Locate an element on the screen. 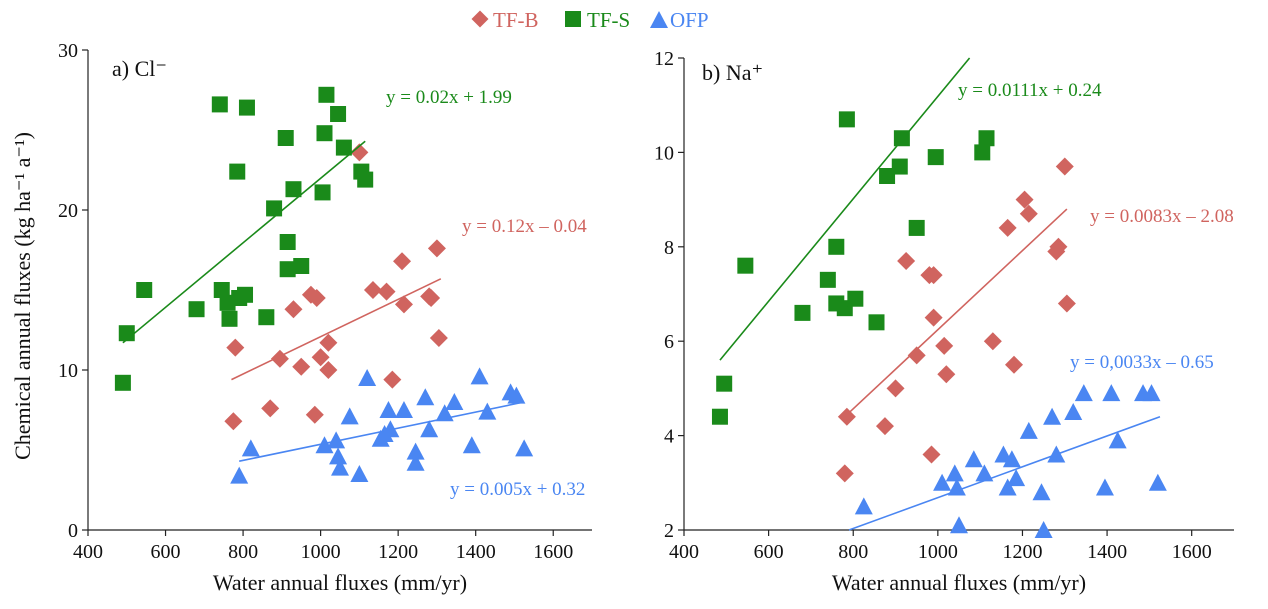 The height and width of the screenshot is (609, 1268). trendline-ofp is located at coordinates (1004, 473).